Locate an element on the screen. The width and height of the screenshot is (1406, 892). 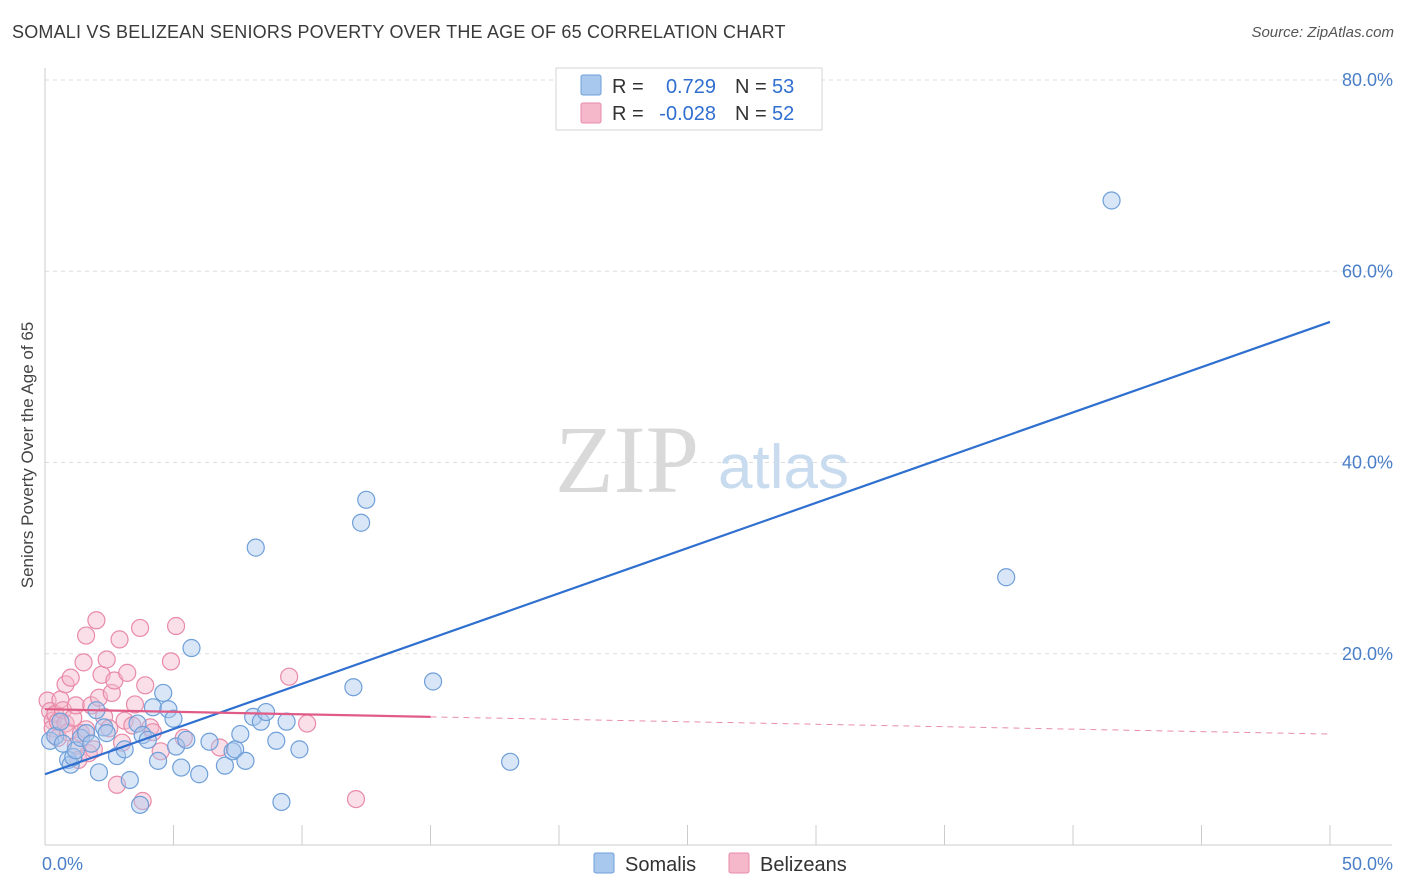
stats-belizean-n-label: N = is located at coordinates (751, 114).